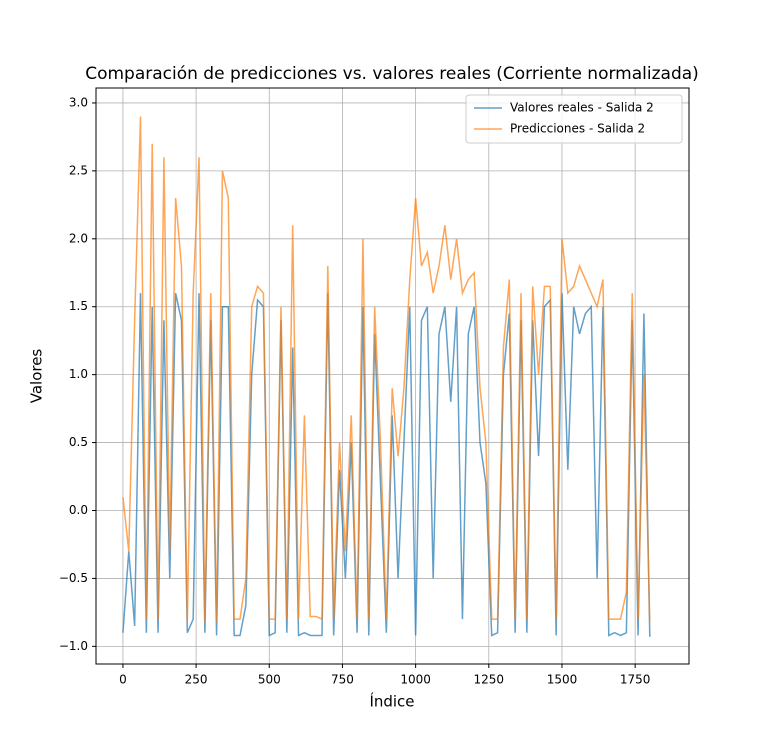  What do you see at coordinates (37, 376) in the screenshot?
I see `y-axis-label: Valores` at bounding box center [37, 376].